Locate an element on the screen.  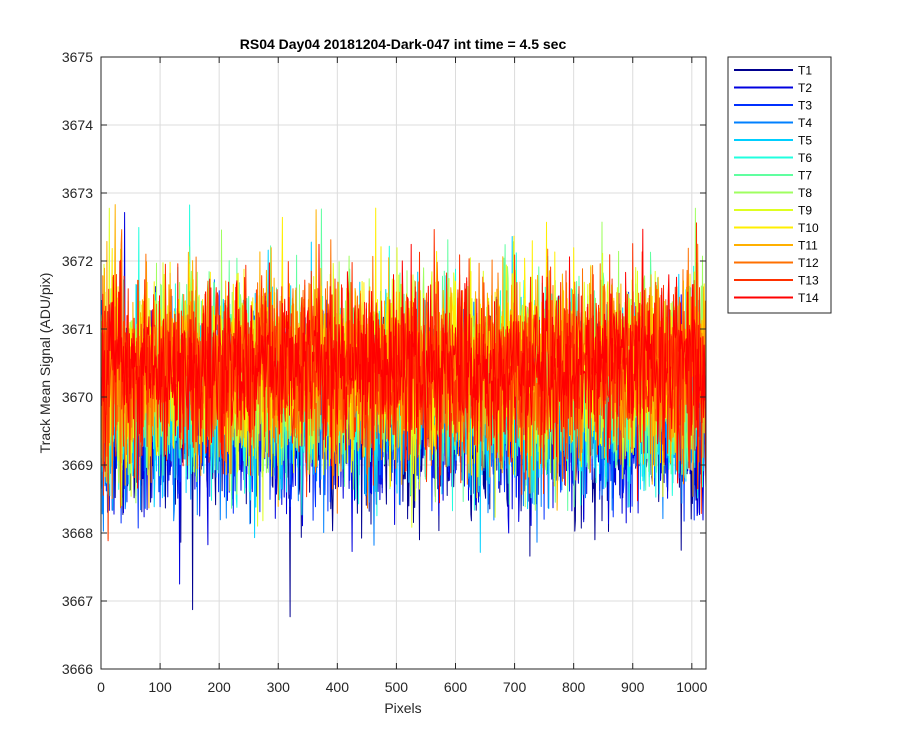
legend-label: T14 is located at coordinates (808, 298).